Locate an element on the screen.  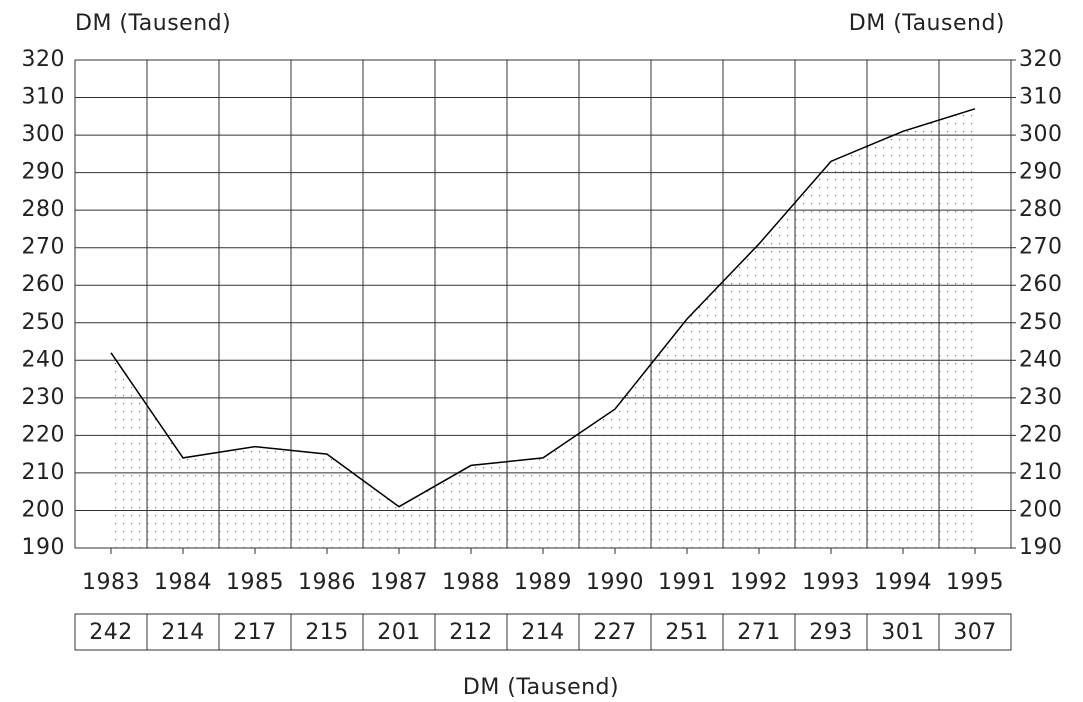
y-tick-label: 200 is located at coordinates (44, 509).